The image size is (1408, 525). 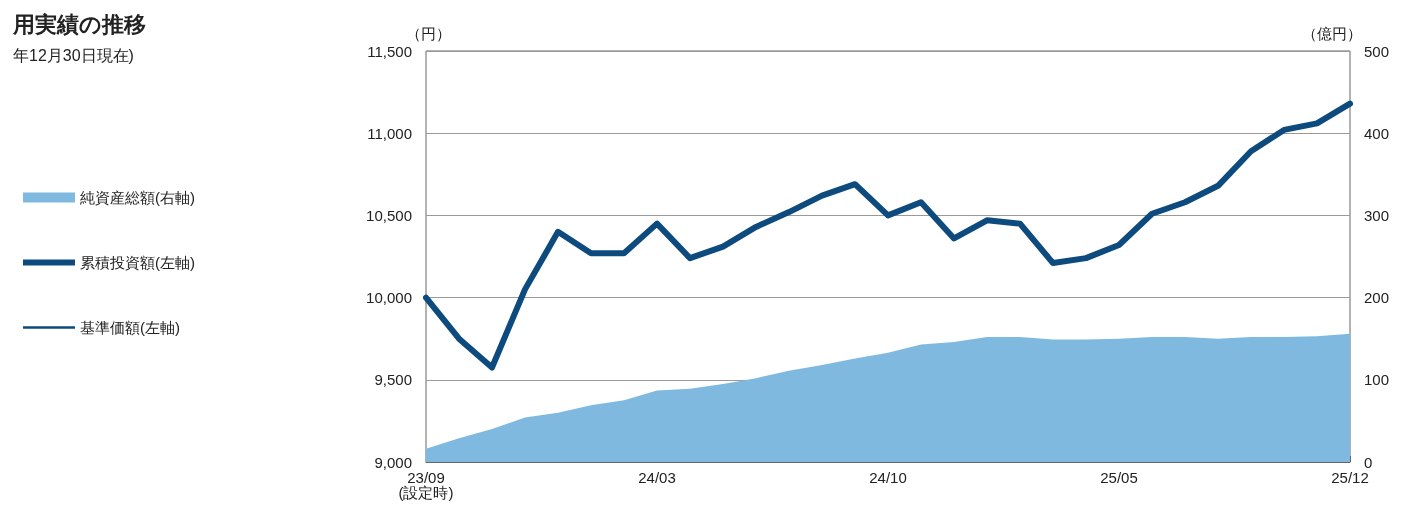 What do you see at coordinates (1332, 33) in the screenshot?
I see `y2-axis-title: （億円）` at bounding box center [1332, 33].